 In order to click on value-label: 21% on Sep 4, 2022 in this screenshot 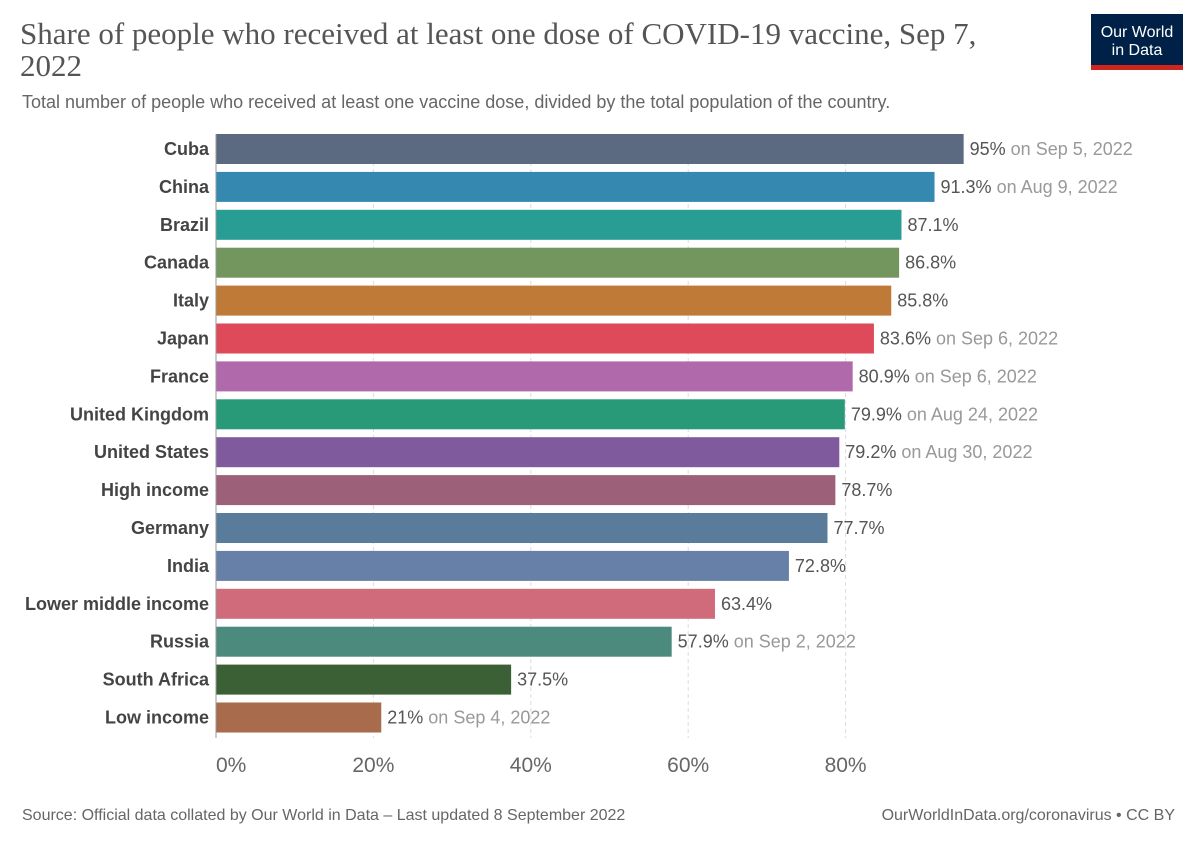, I will do `click(468, 718)`.